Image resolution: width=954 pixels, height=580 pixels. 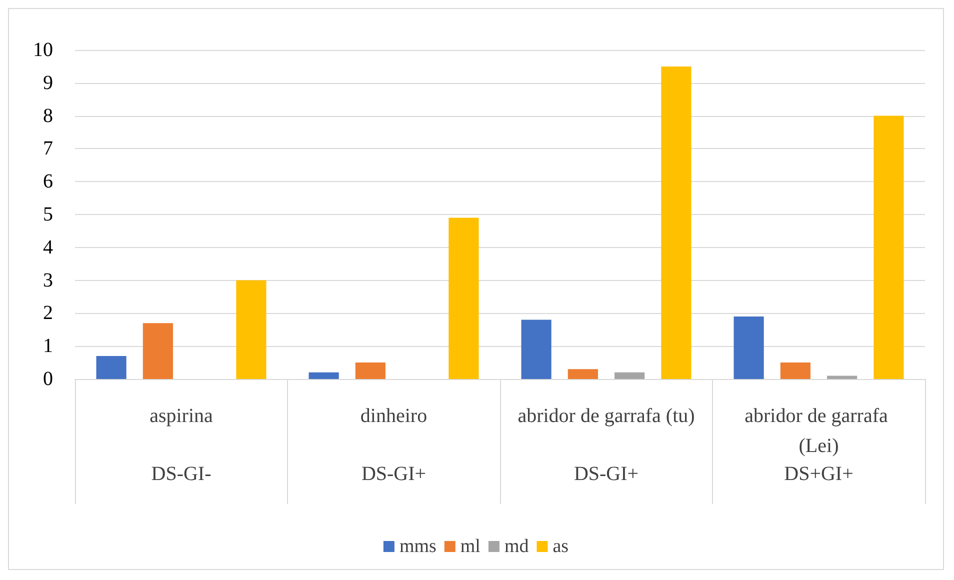 I want to click on x-tick-label: abridor de garrafa (tu), so click(x=606, y=416).